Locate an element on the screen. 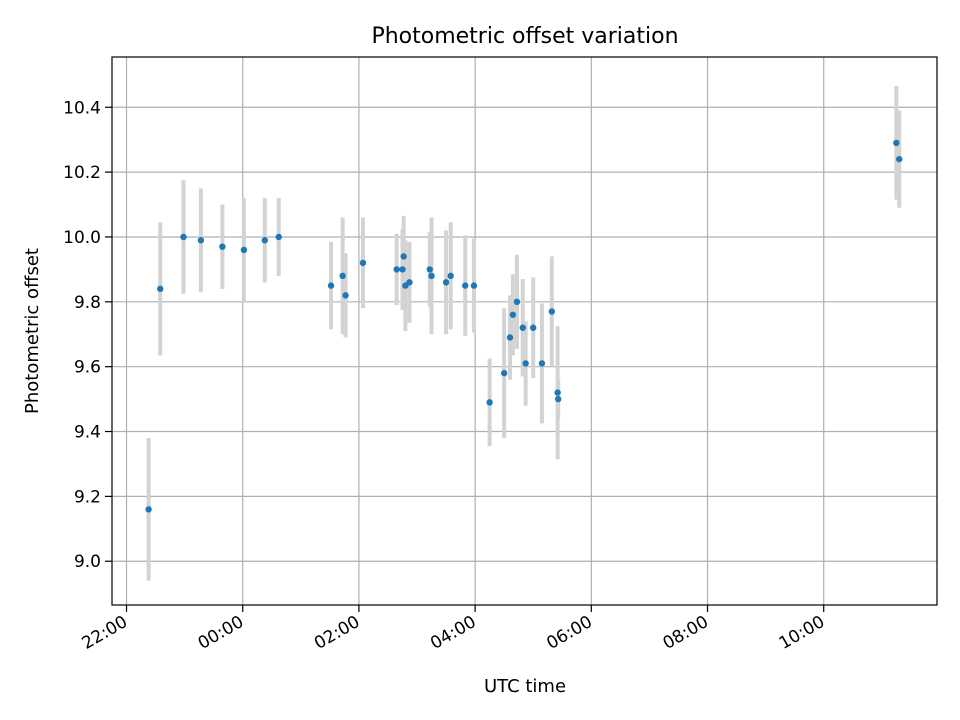 The width and height of the screenshot is (960, 720). x-axis-ticks: 22:00 00:00 02:00 04:00 06:00 08:00 10:00 is located at coordinates (453, 629).